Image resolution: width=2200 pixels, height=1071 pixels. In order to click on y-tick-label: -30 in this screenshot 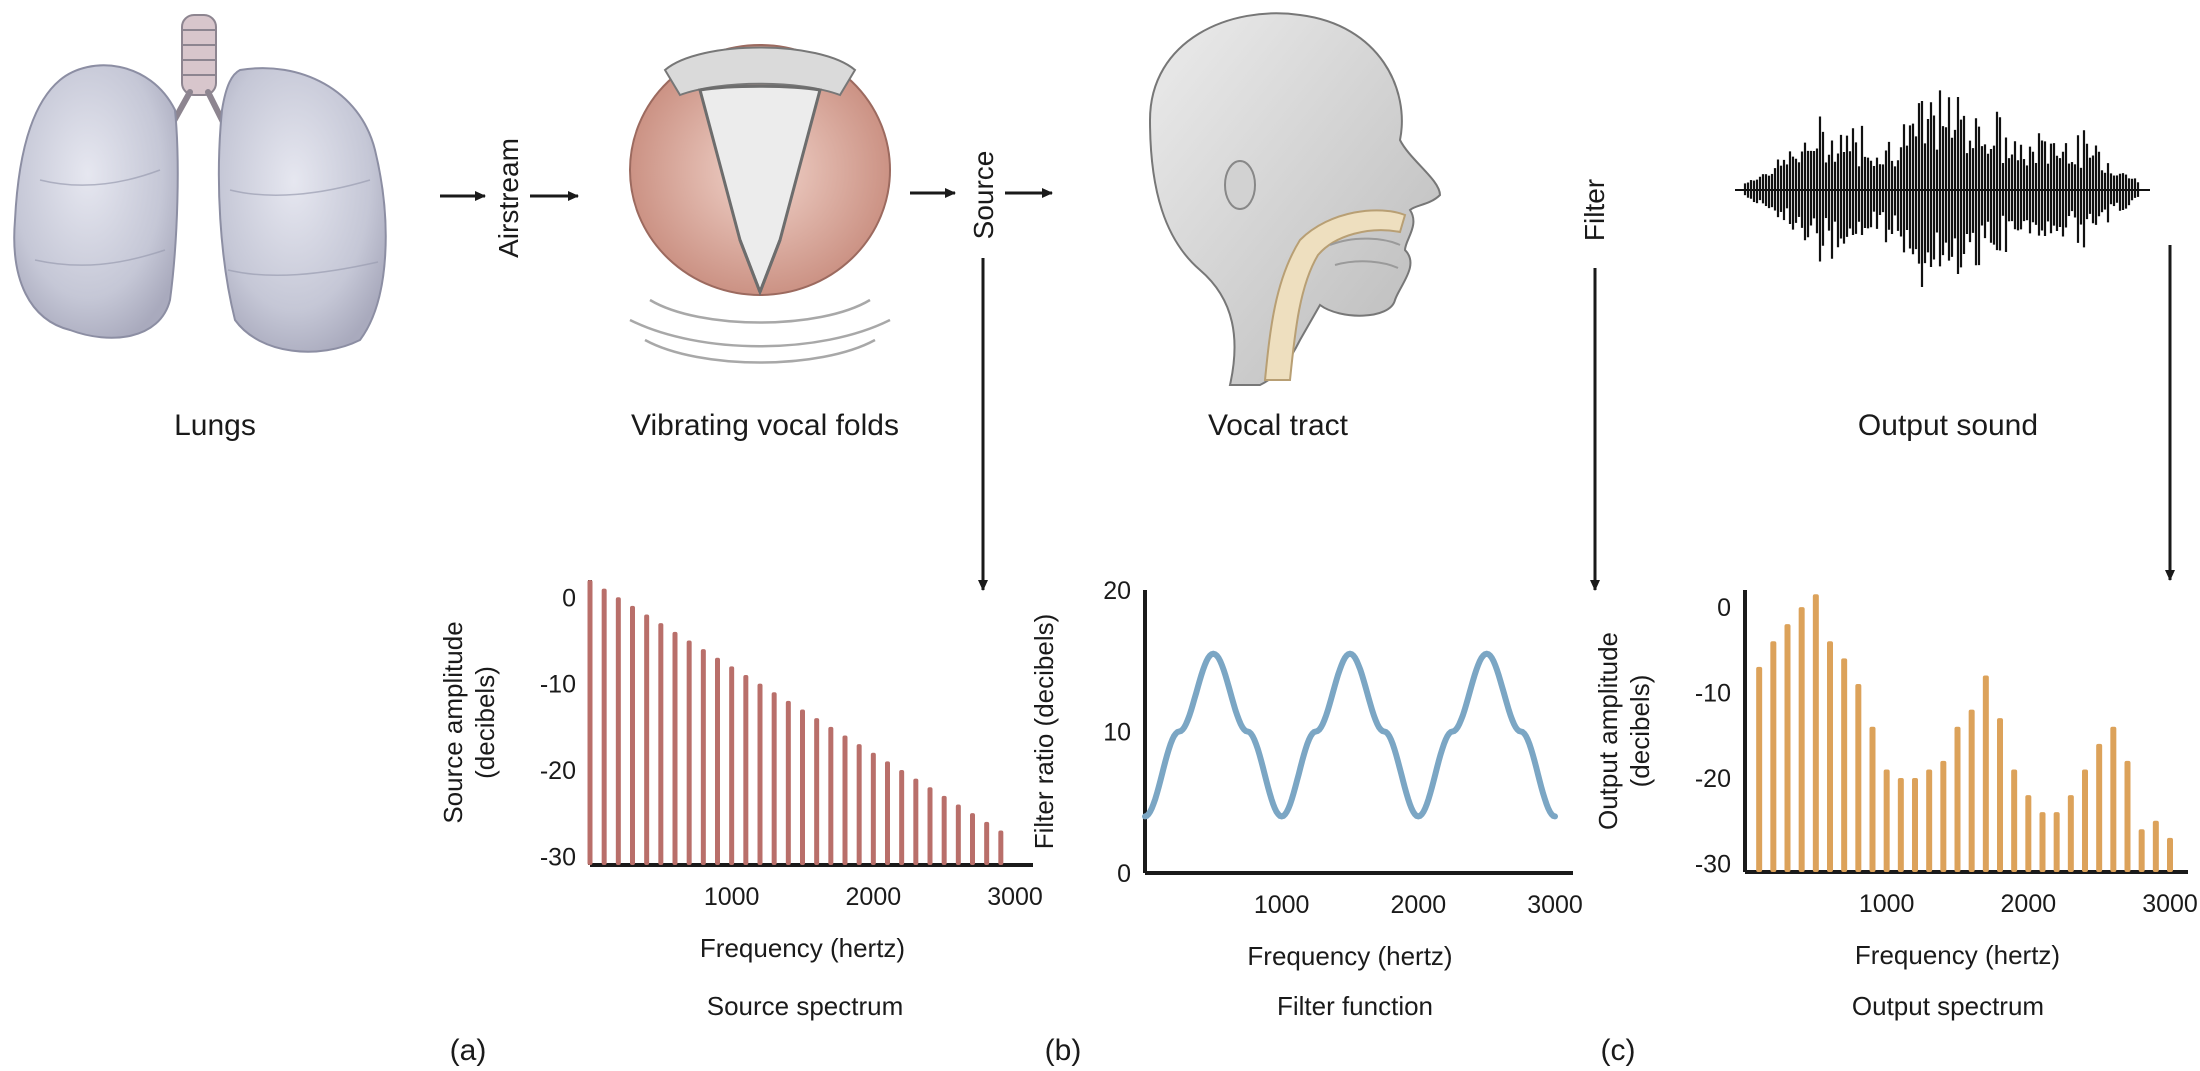, I will do `click(558, 857)`.